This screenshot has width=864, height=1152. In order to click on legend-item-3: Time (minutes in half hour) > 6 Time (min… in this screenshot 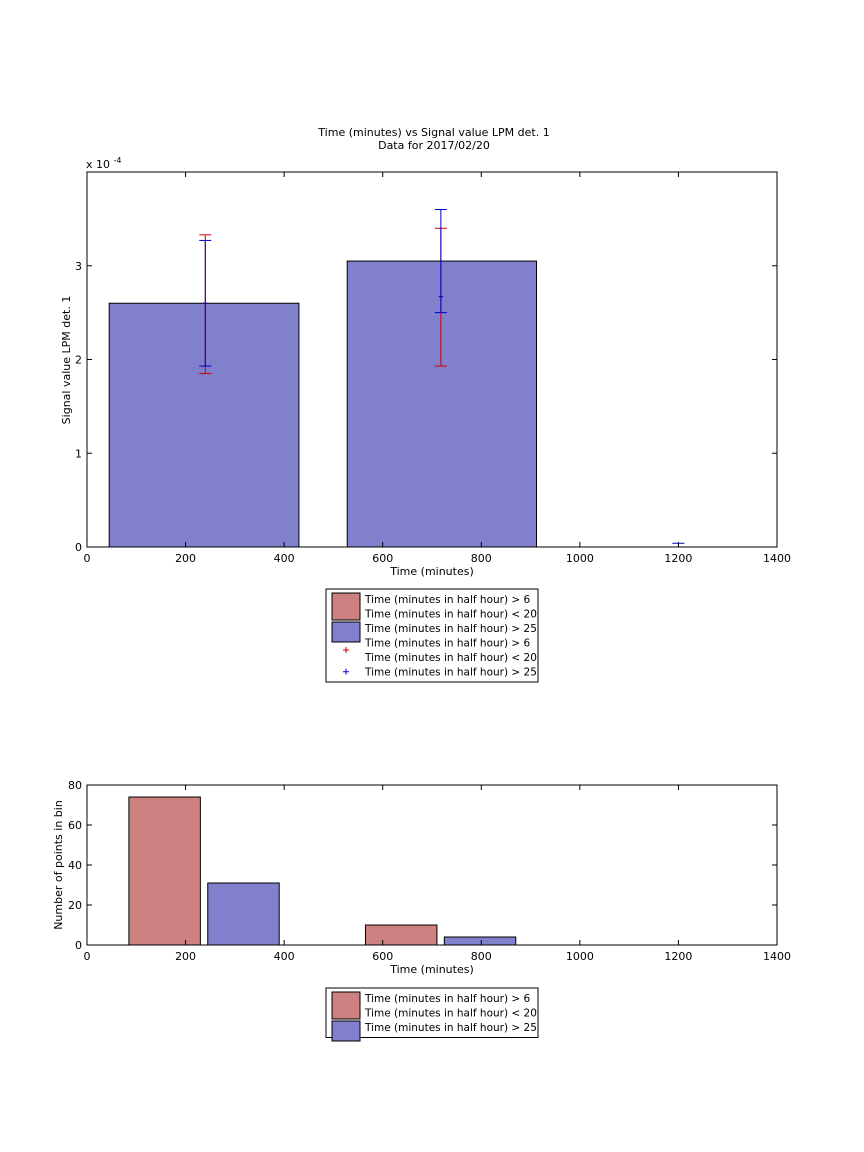, I will do `click(440, 651)`.